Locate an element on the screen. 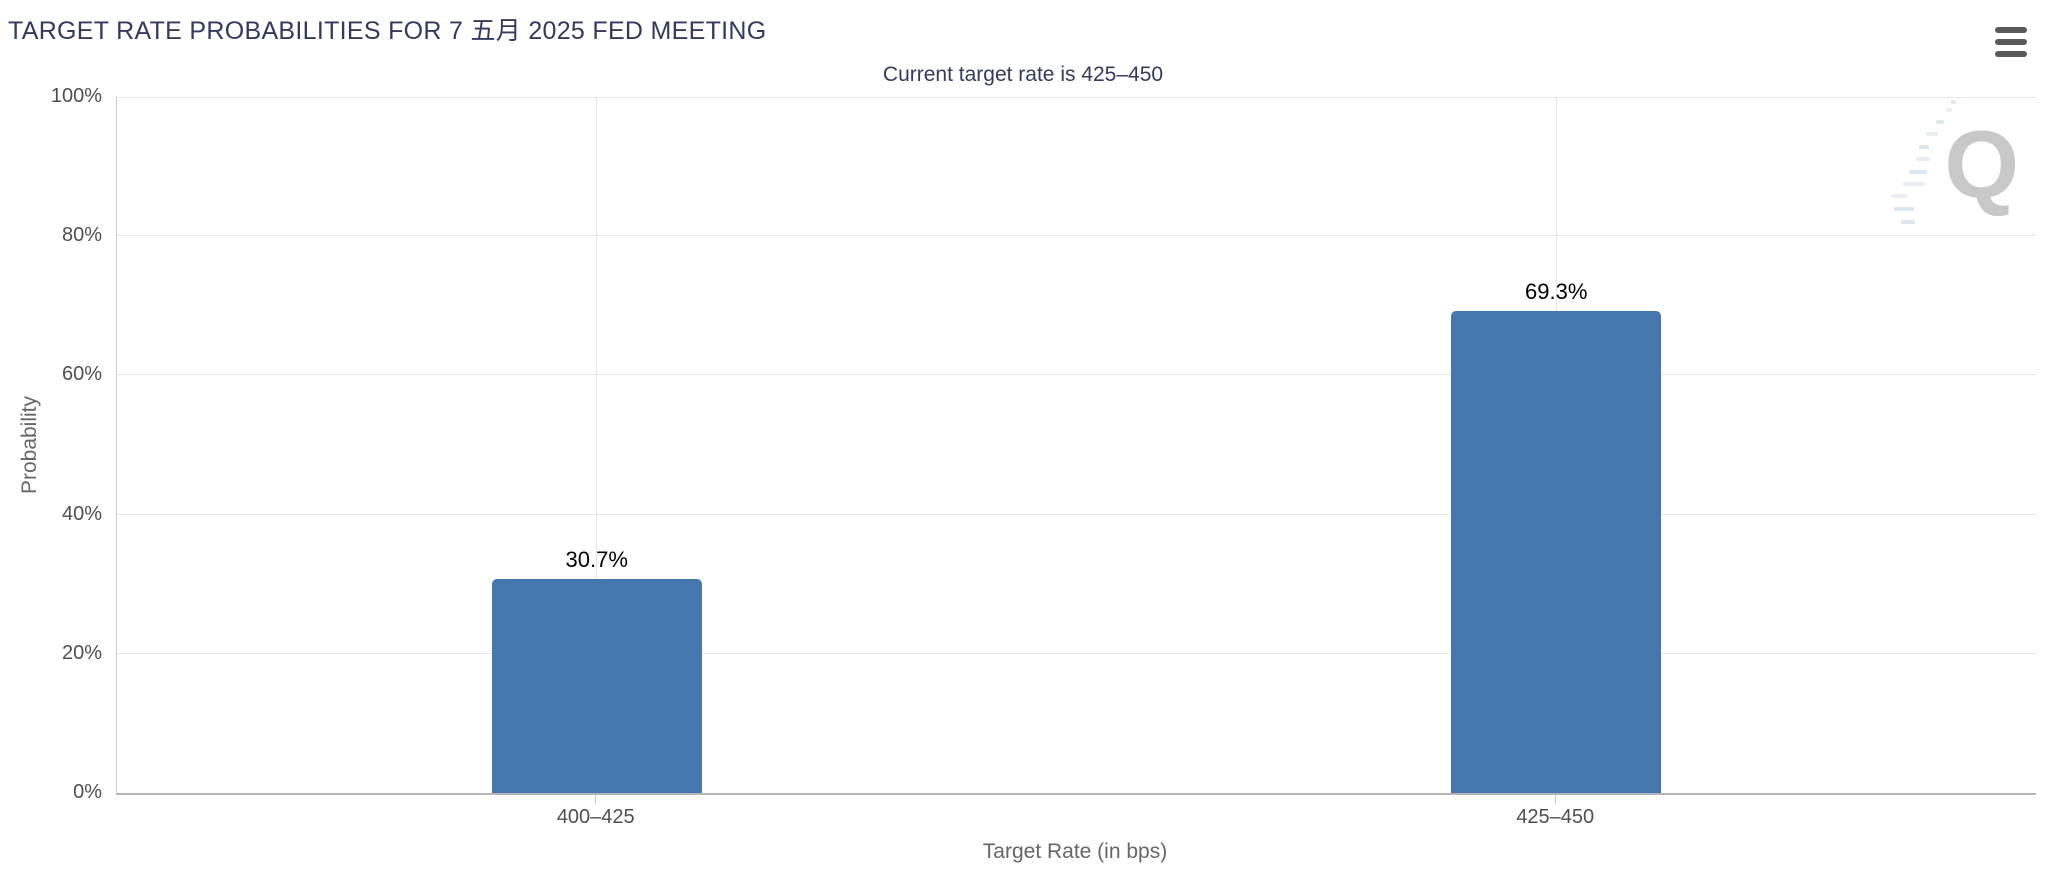  y-axis-tick-label: 40% is located at coordinates (81, 513).